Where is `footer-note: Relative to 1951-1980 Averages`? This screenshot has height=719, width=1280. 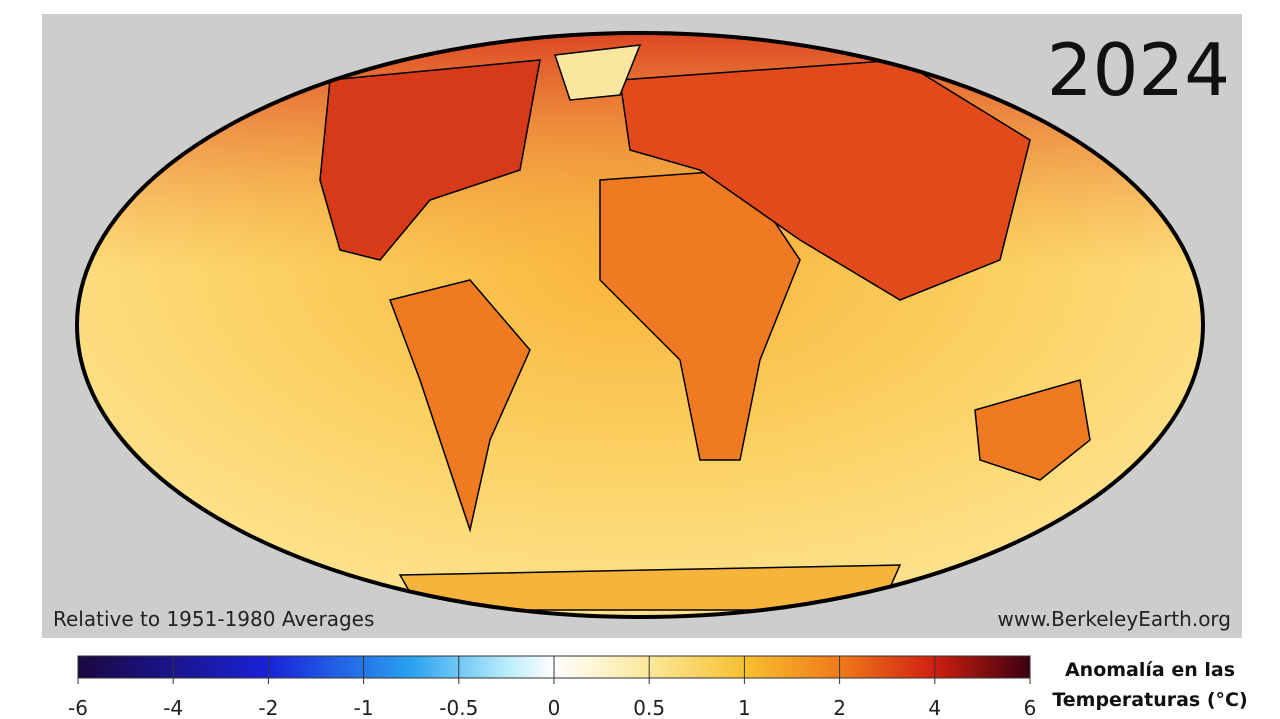
footer-note: Relative to 1951-1980 Averages is located at coordinates (213, 619).